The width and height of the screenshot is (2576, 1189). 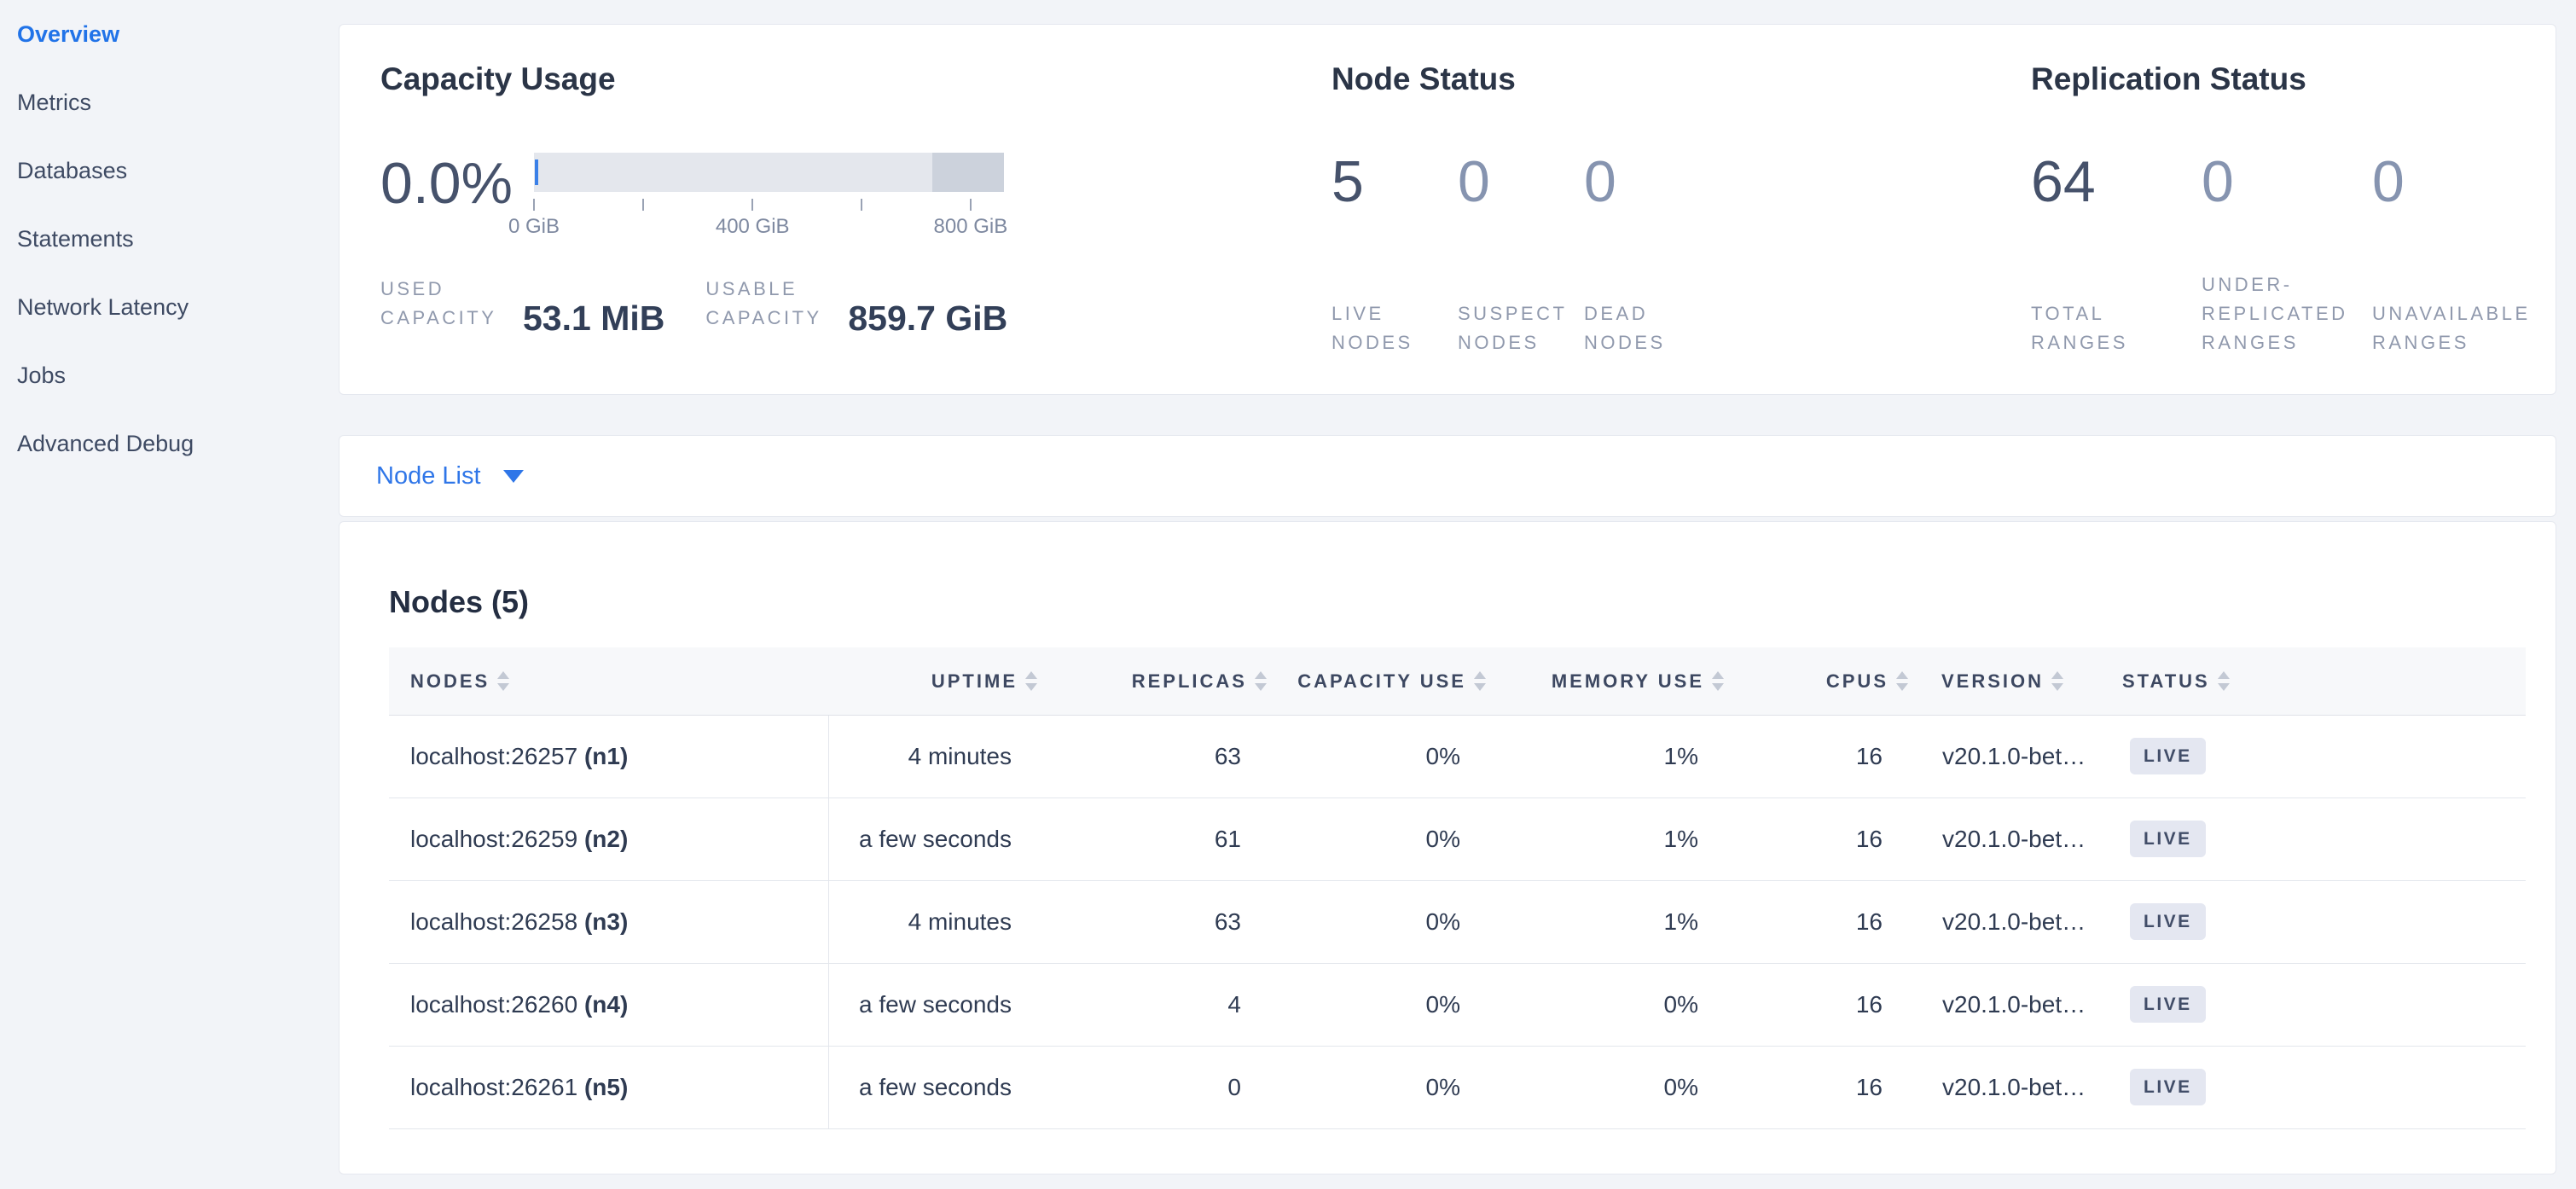 What do you see at coordinates (1164, 1005) in the screenshot?
I see `replicas-cell: 4` at bounding box center [1164, 1005].